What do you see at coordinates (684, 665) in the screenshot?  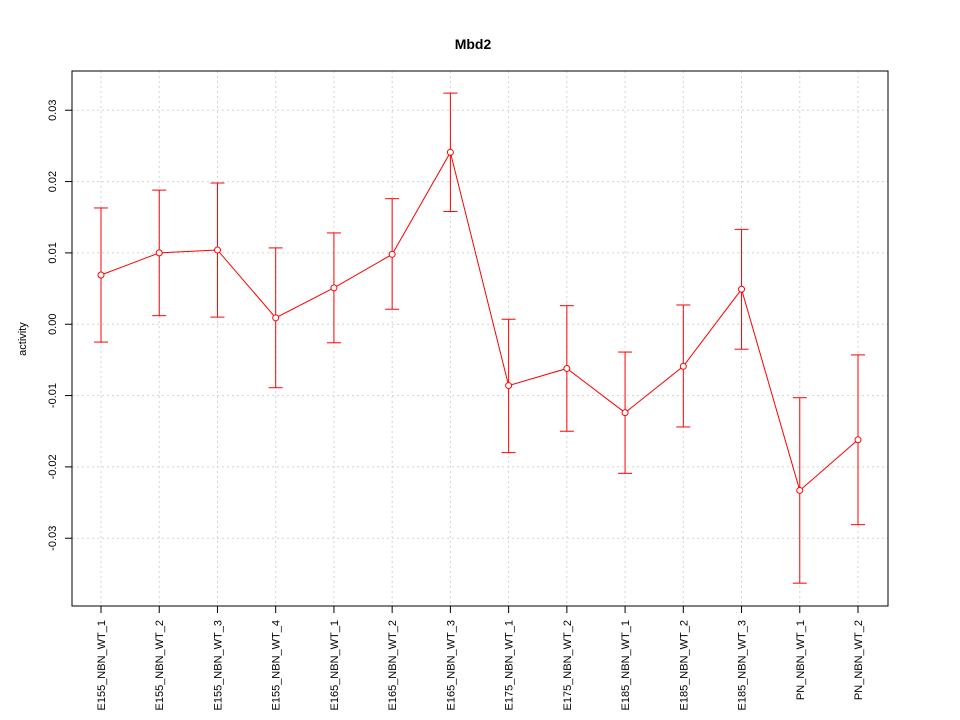 I see `x-tick-label: E185_NBN_WT_2` at bounding box center [684, 665].